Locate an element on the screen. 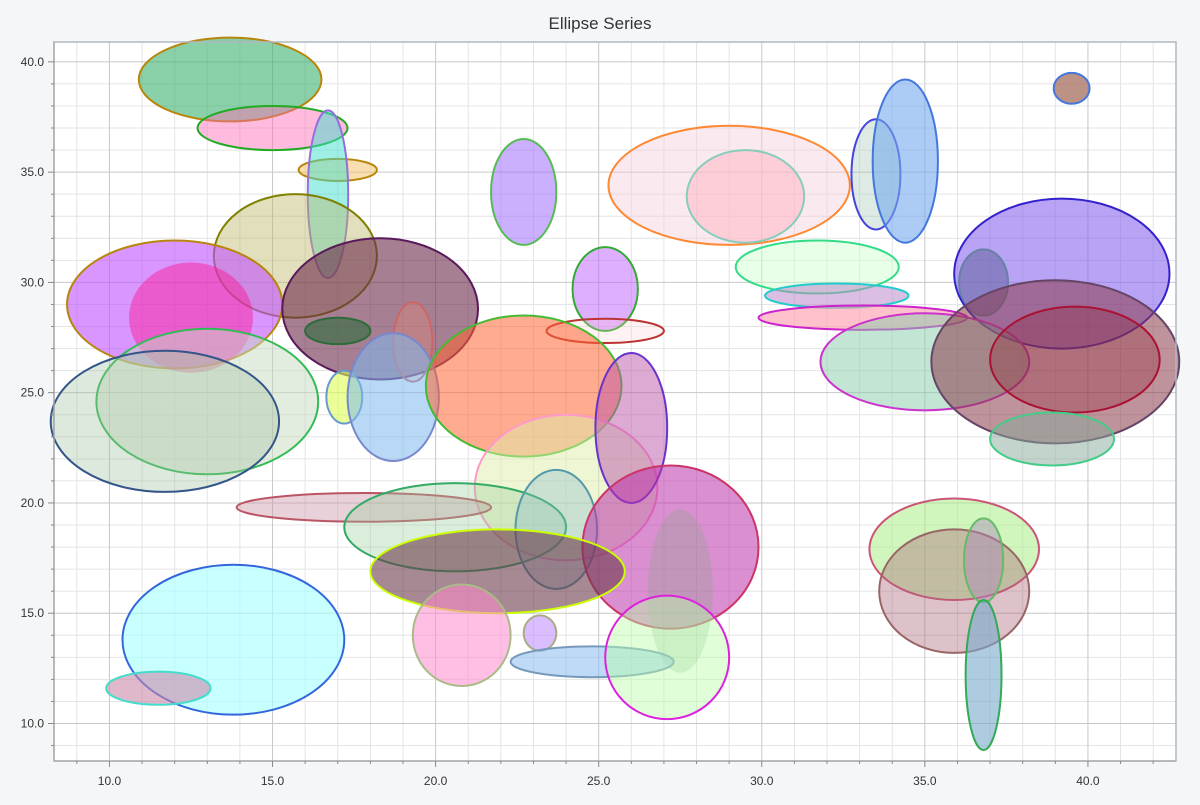 This screenshot has width=1200, height=805. x-tick-label: 40.0 is located at coordinates (1088, 781).